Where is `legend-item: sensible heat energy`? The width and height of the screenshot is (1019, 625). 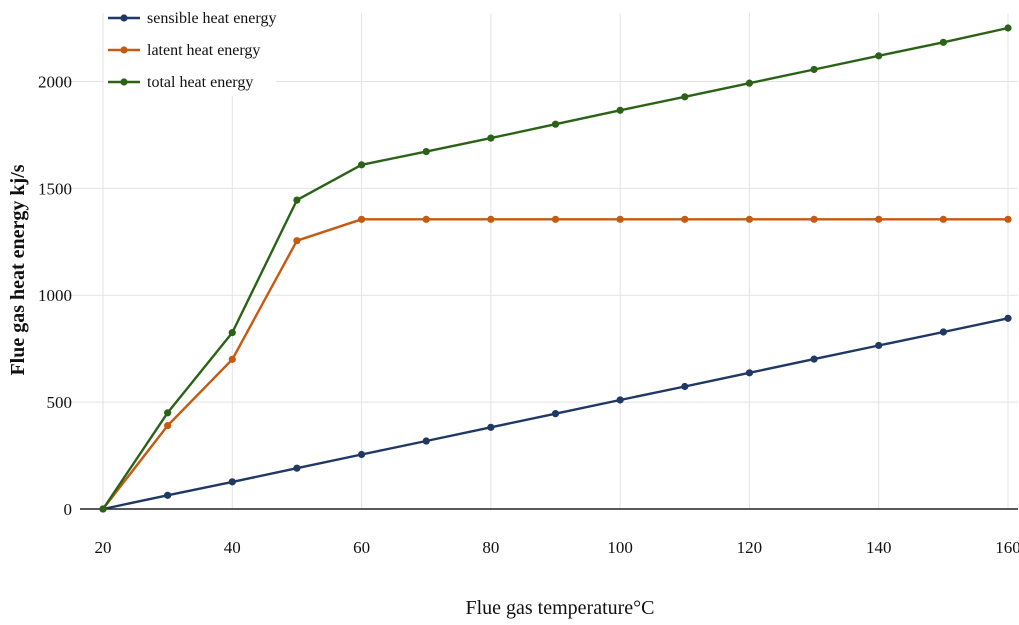 legend-item: sensible heat energy is located at coordinates (192, 18).